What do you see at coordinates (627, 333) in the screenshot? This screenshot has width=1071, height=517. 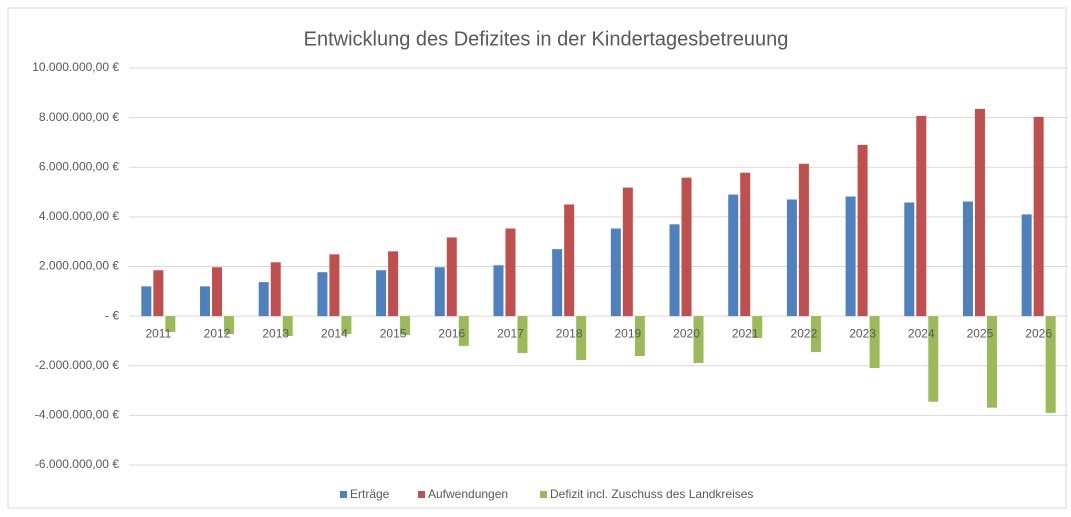 I see `x-tick-label: 2019` at bounding box center [627, 333].